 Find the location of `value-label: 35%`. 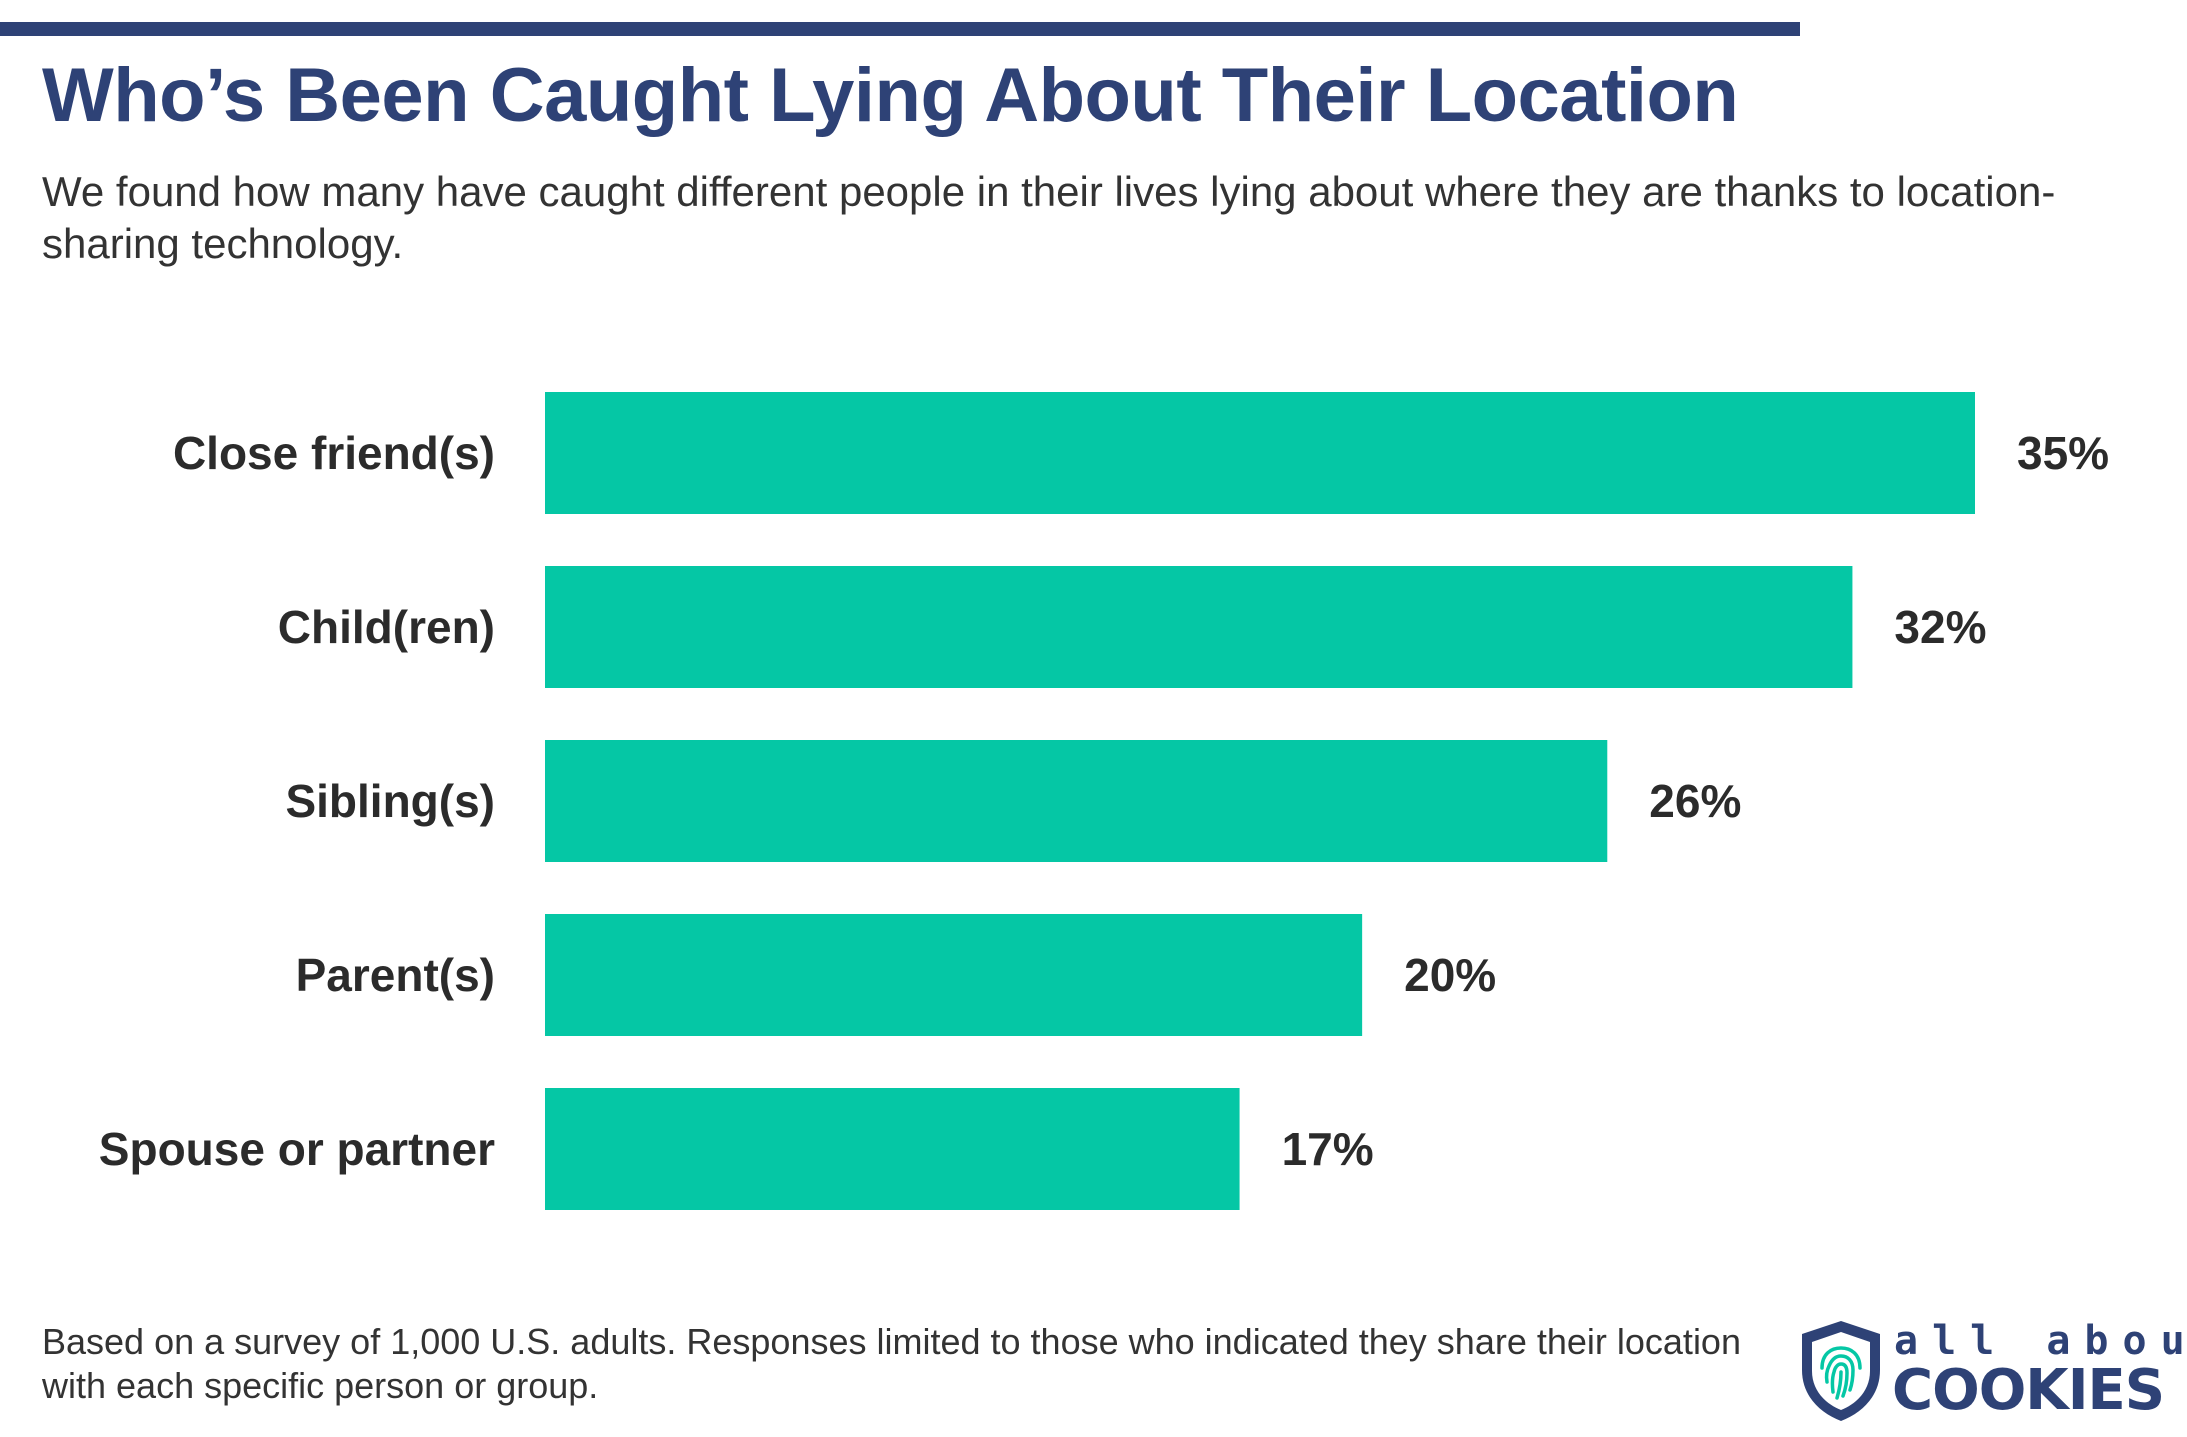

value-label: 35% is located at coordinates (2063, 453).